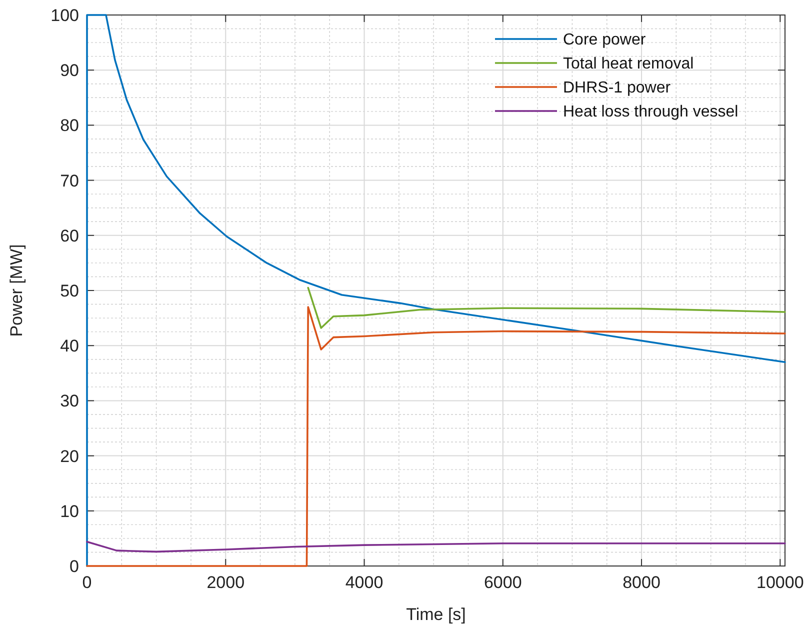 The width and height of the screenshot is (811, 630). Describe the element at coordinates (64, 15) in the screenshot. I see `y-tick-label: 100` at that location.